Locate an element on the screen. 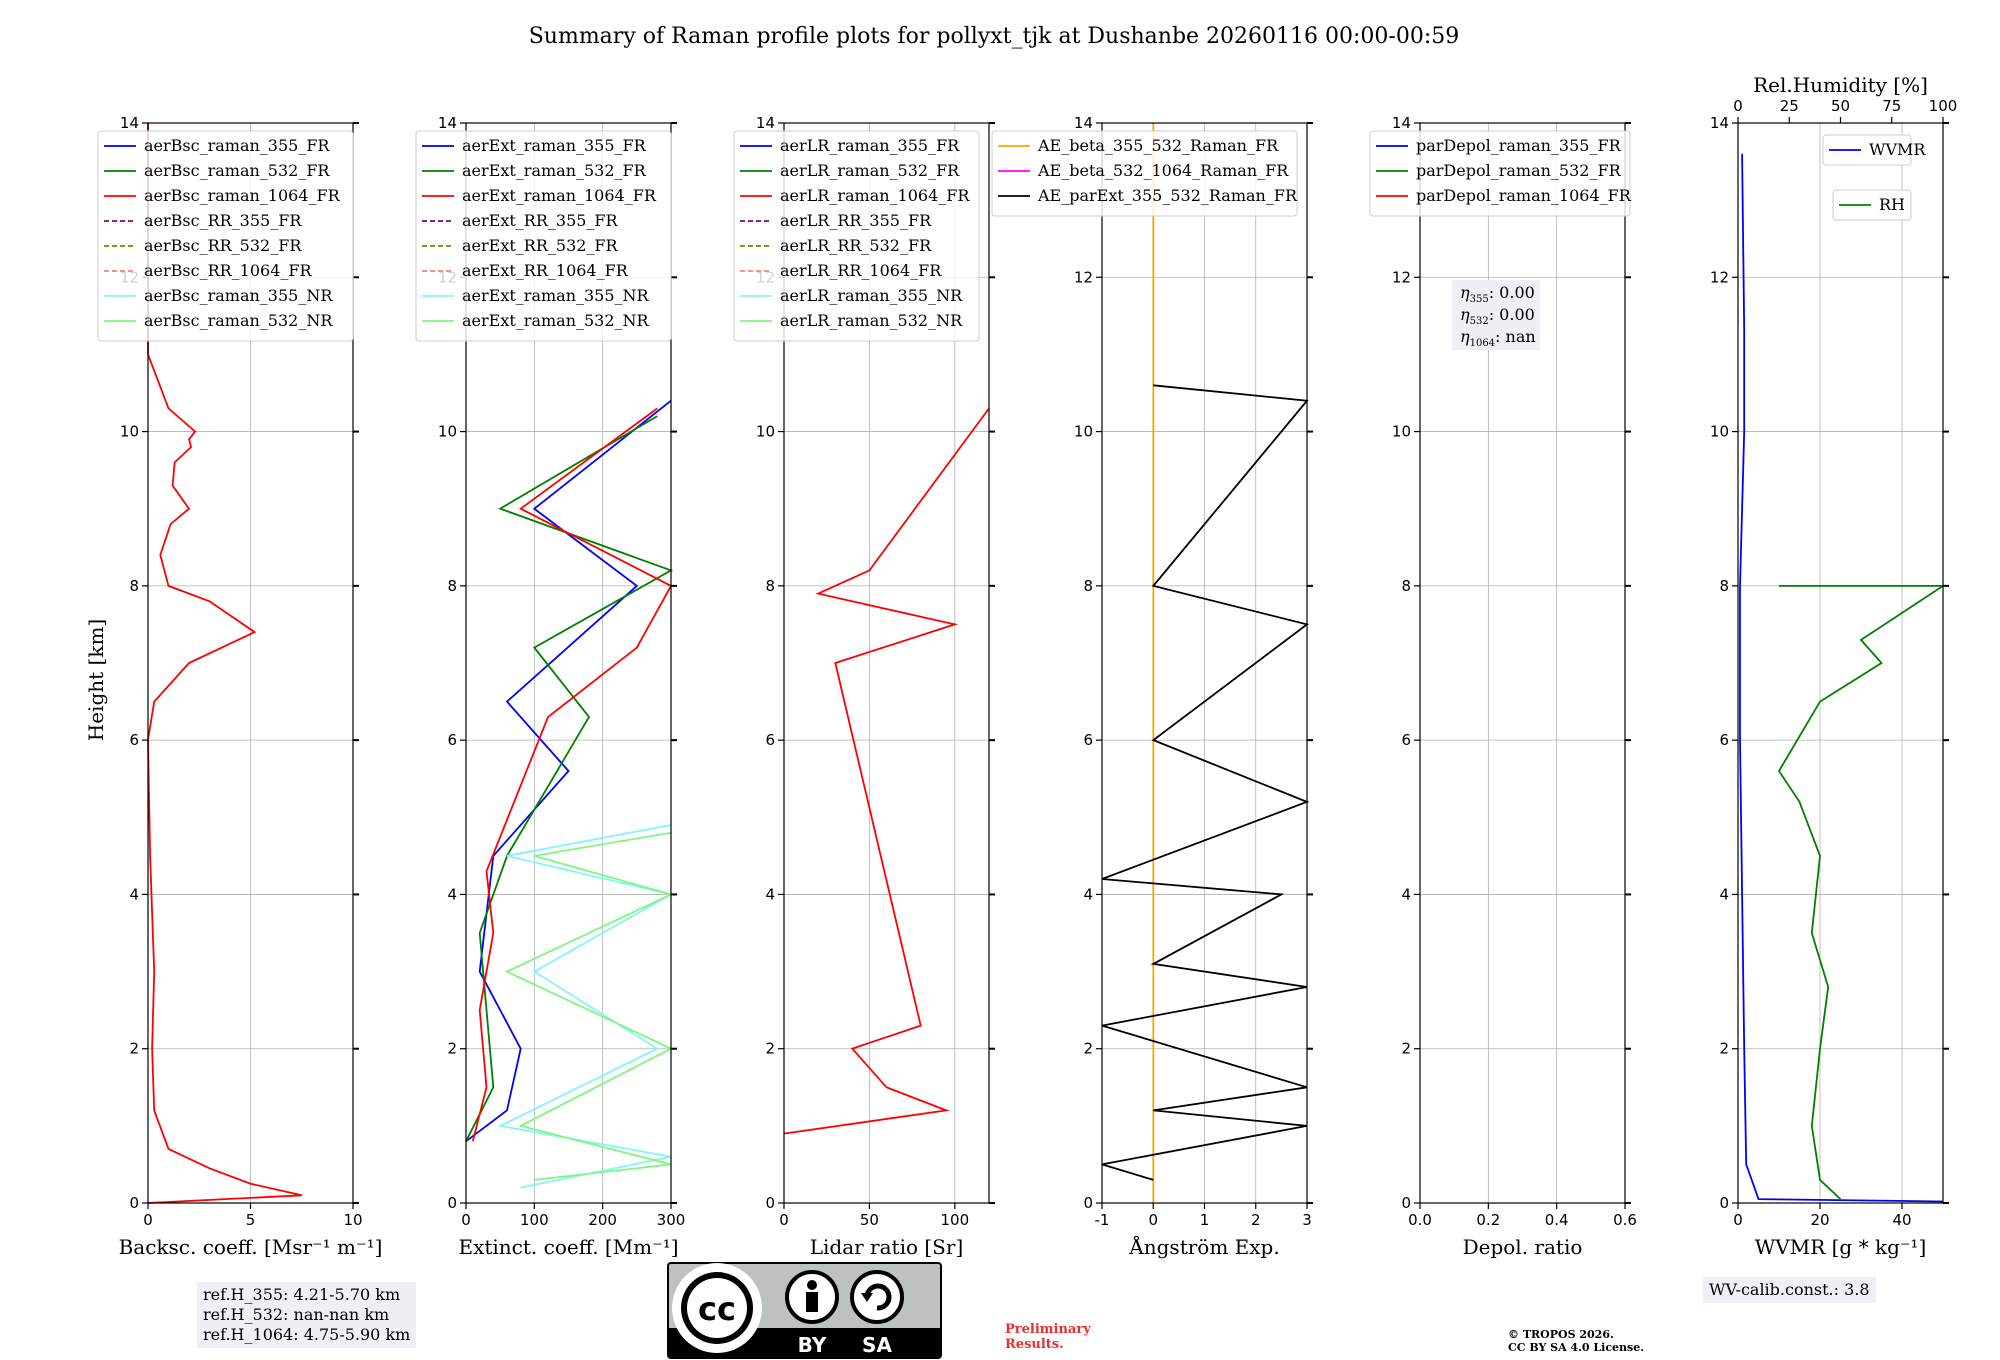 This screenshot has width=2000, height=1360. legend-label-aerExt_raman_532_FR: aerExt_raman_532_FR is located at coordinates (554, 170).